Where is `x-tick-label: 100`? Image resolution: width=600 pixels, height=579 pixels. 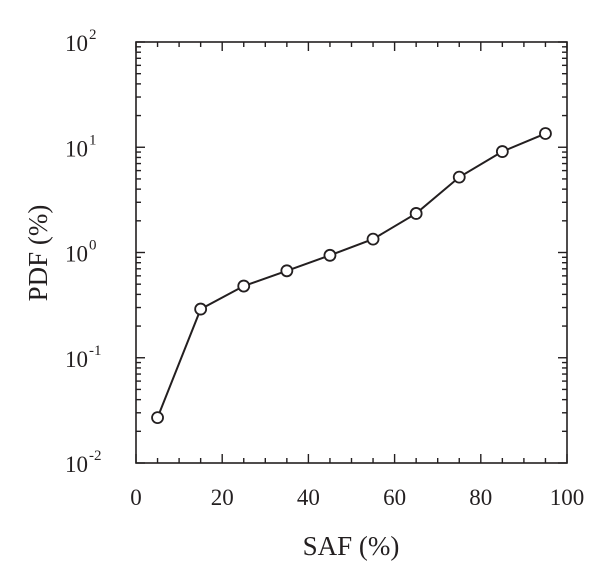
x-tick-label: 100 is located at coordinates (567, 497).